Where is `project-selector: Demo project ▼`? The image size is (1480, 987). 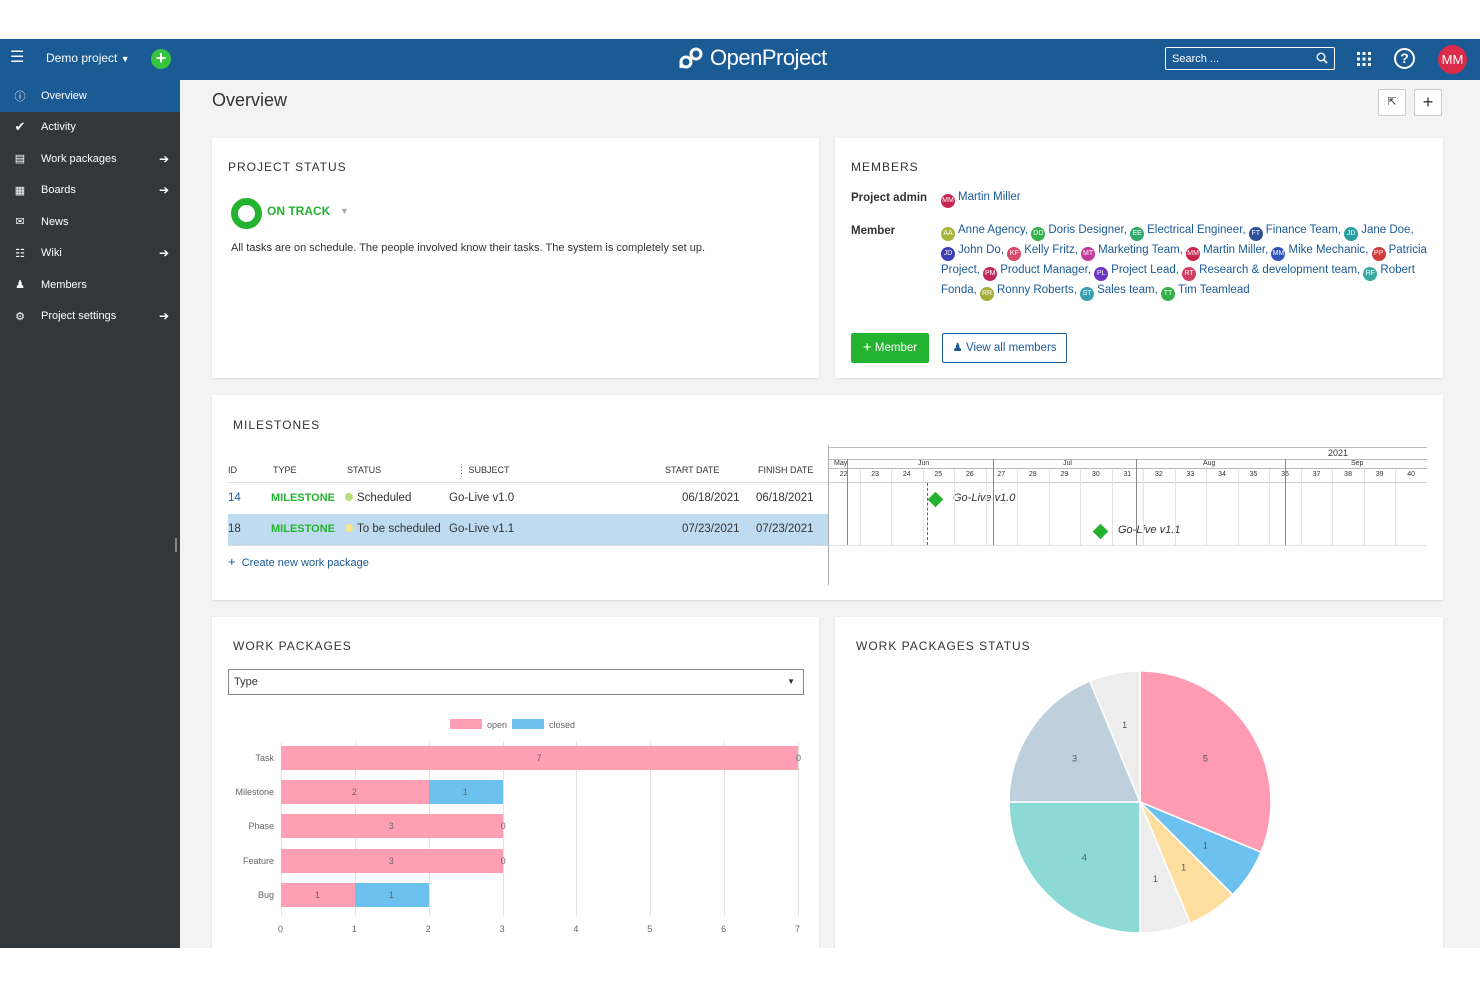 project-selector: Demo project ▼ is located at coordinates (88, 58).